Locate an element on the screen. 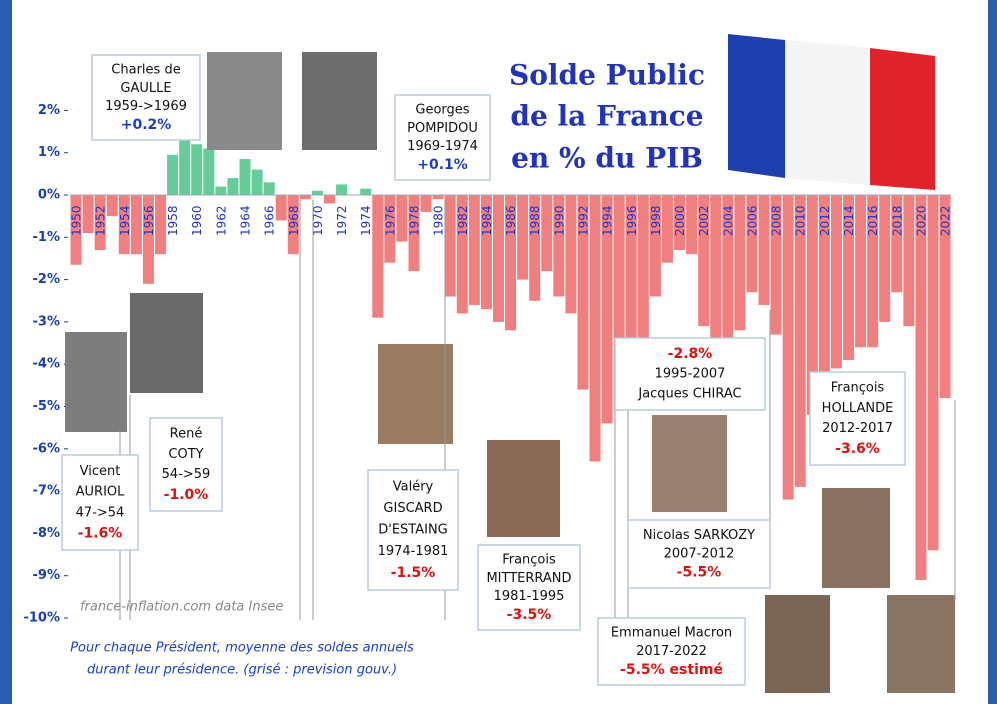 The height and width of the screenshot is (704, 997). x-tick-label: 2002 is located at coordinates (704, 220).